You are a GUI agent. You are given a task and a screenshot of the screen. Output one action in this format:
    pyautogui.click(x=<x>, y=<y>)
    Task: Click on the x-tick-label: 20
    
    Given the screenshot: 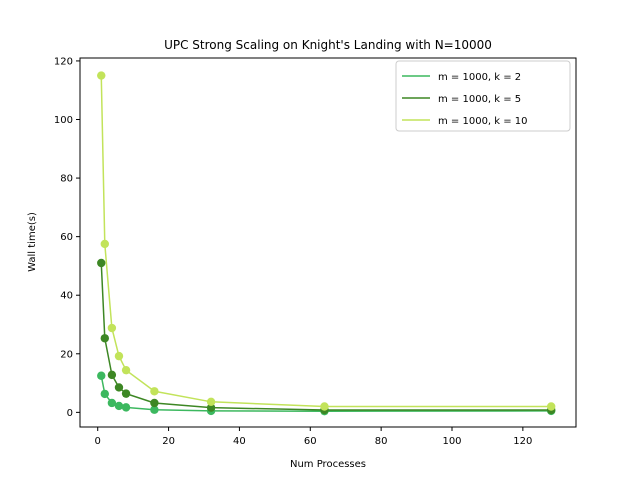 What is the action you would take?
    pyautogui.click(x=168, y=441)
    